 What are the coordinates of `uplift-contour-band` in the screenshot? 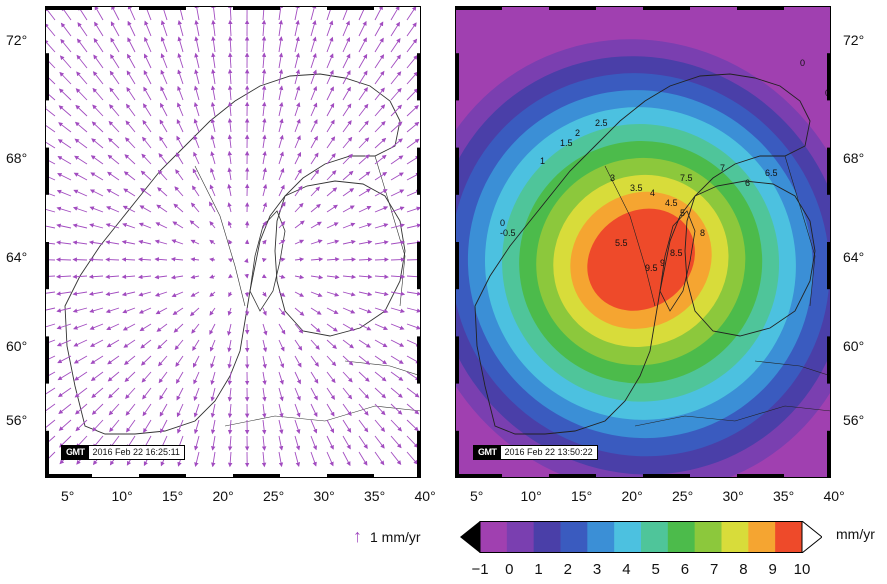 It's located at (641, 259).